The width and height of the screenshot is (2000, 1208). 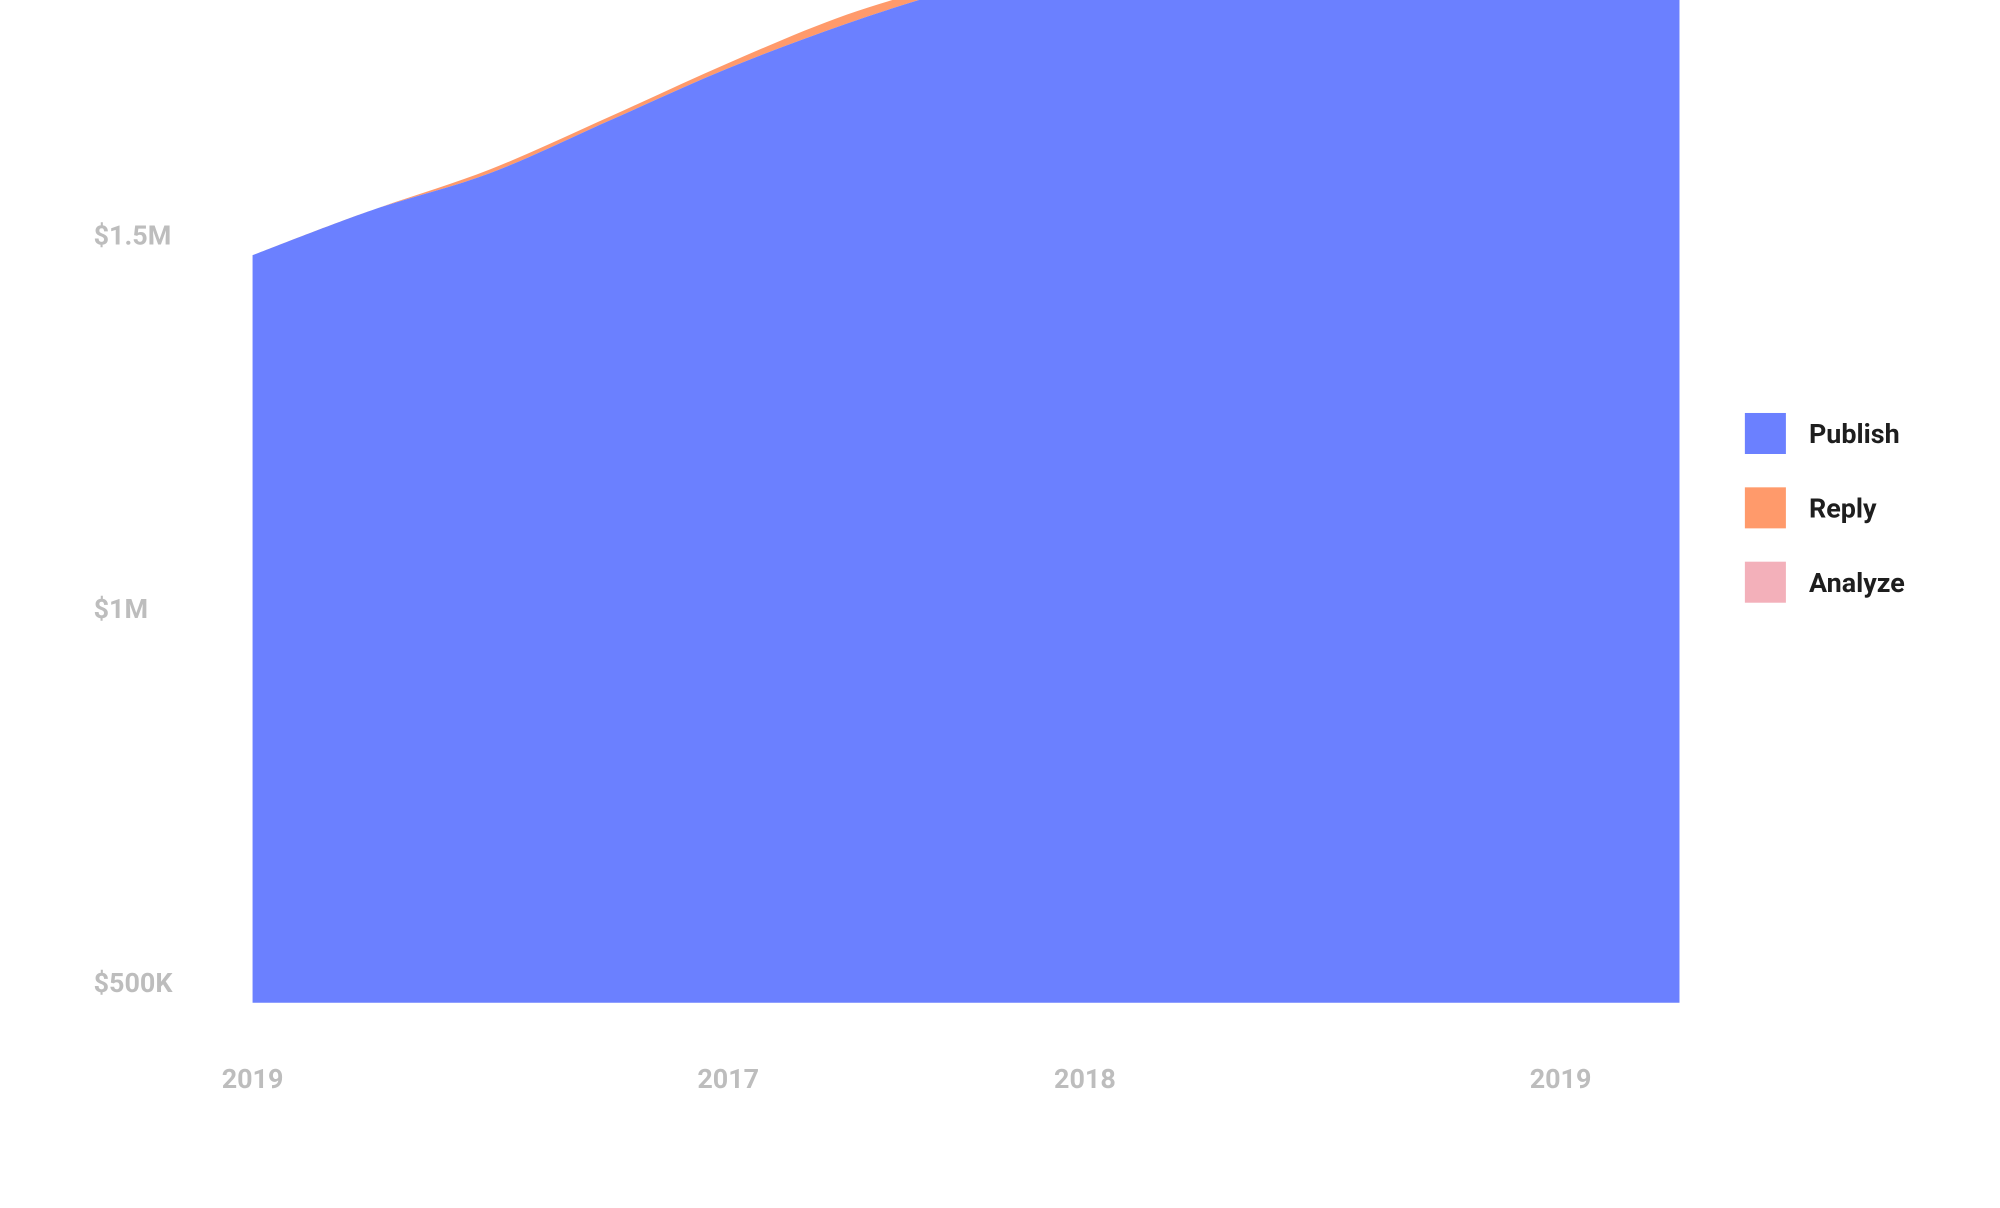 What do you see at coordinates (1085, 1079) in the screenshot?
I see `x-tick-label: 2018` at bounding box center [1085, 1079].